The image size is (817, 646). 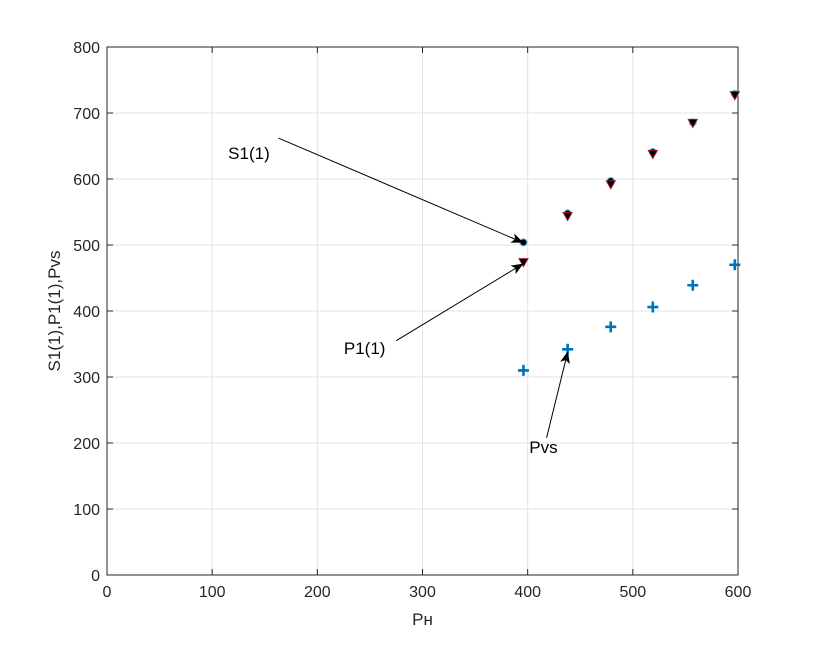 I want to click on x-tick-label: 400, so click(x=527, y=592).